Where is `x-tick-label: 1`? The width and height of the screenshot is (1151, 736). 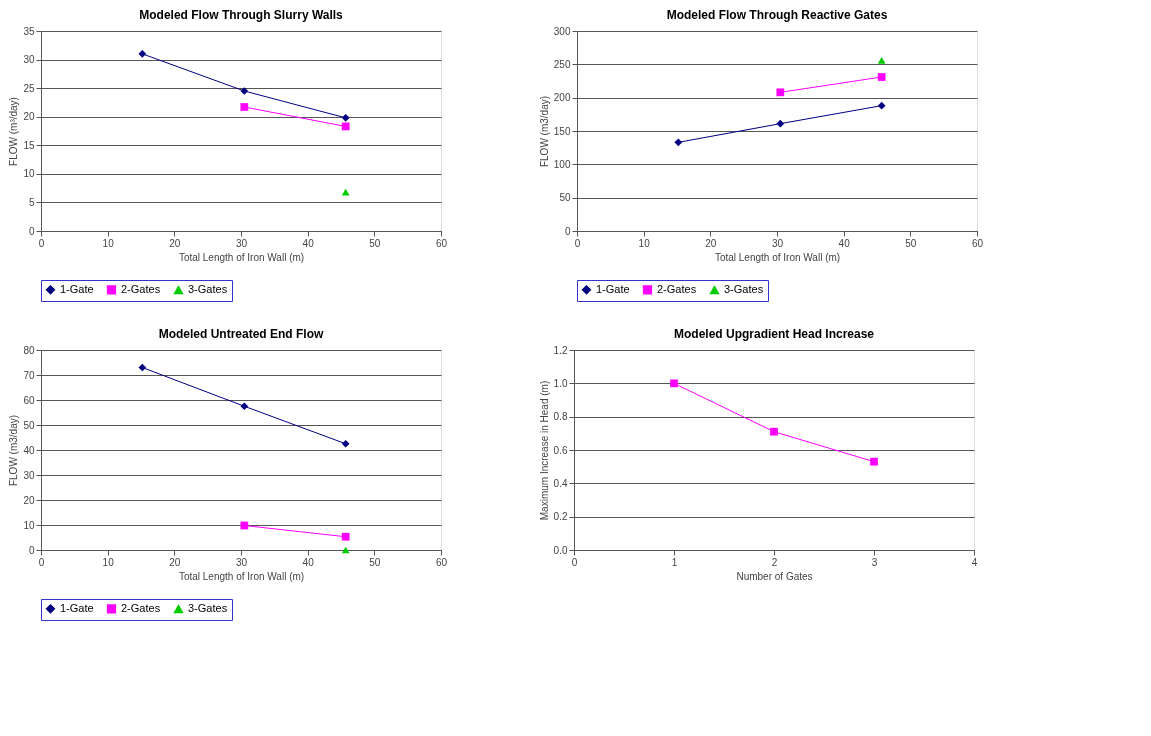
x-tick-label: 1 is located at coordinates (674, 562).